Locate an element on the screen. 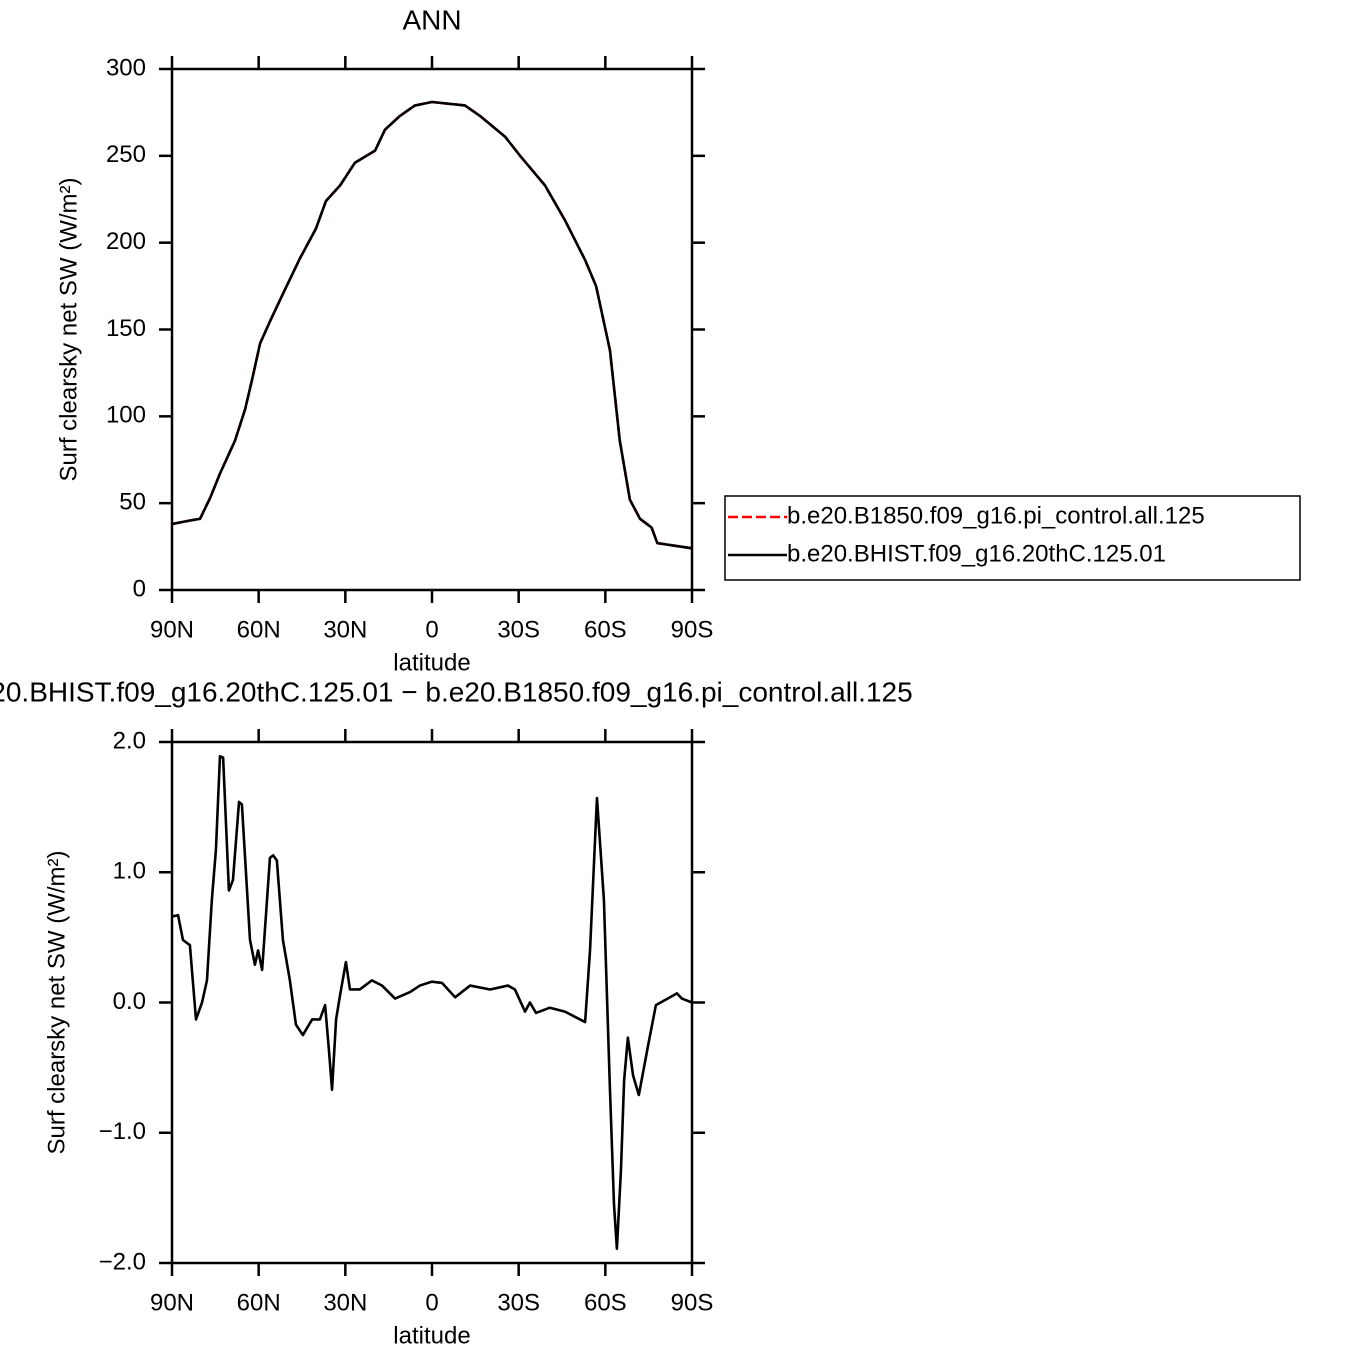  legend-box is located at coordinates (1012, 538).